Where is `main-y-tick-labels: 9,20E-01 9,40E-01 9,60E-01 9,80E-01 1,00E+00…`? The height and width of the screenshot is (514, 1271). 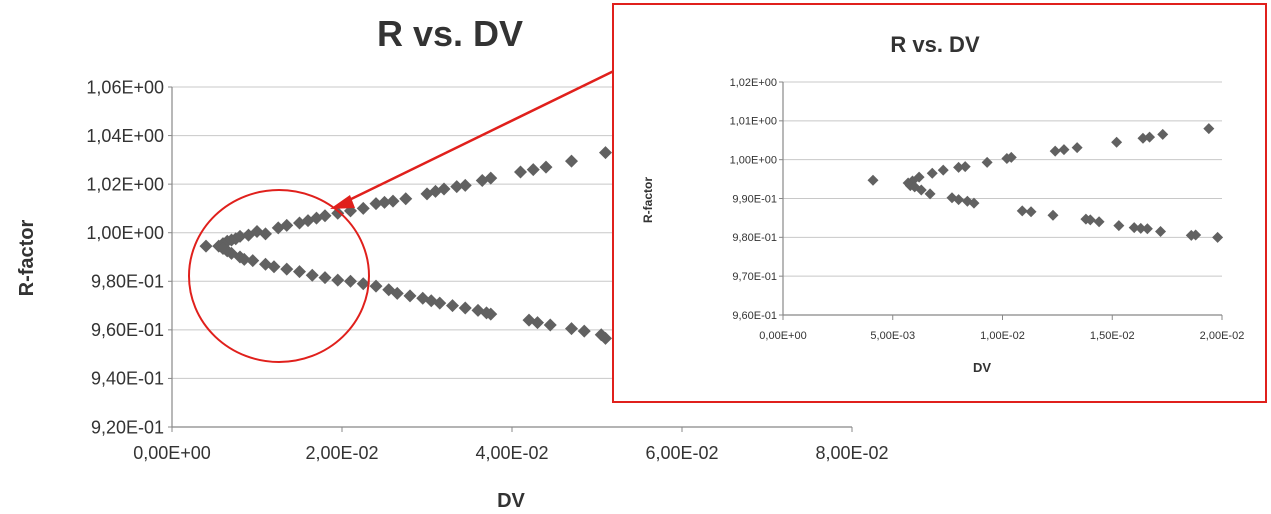
main-y-tick-labels: 9,20E-01 9,40E-01 9,60E-01 9,80E-01 1,00E+00… is located at coordinates (125, 257).